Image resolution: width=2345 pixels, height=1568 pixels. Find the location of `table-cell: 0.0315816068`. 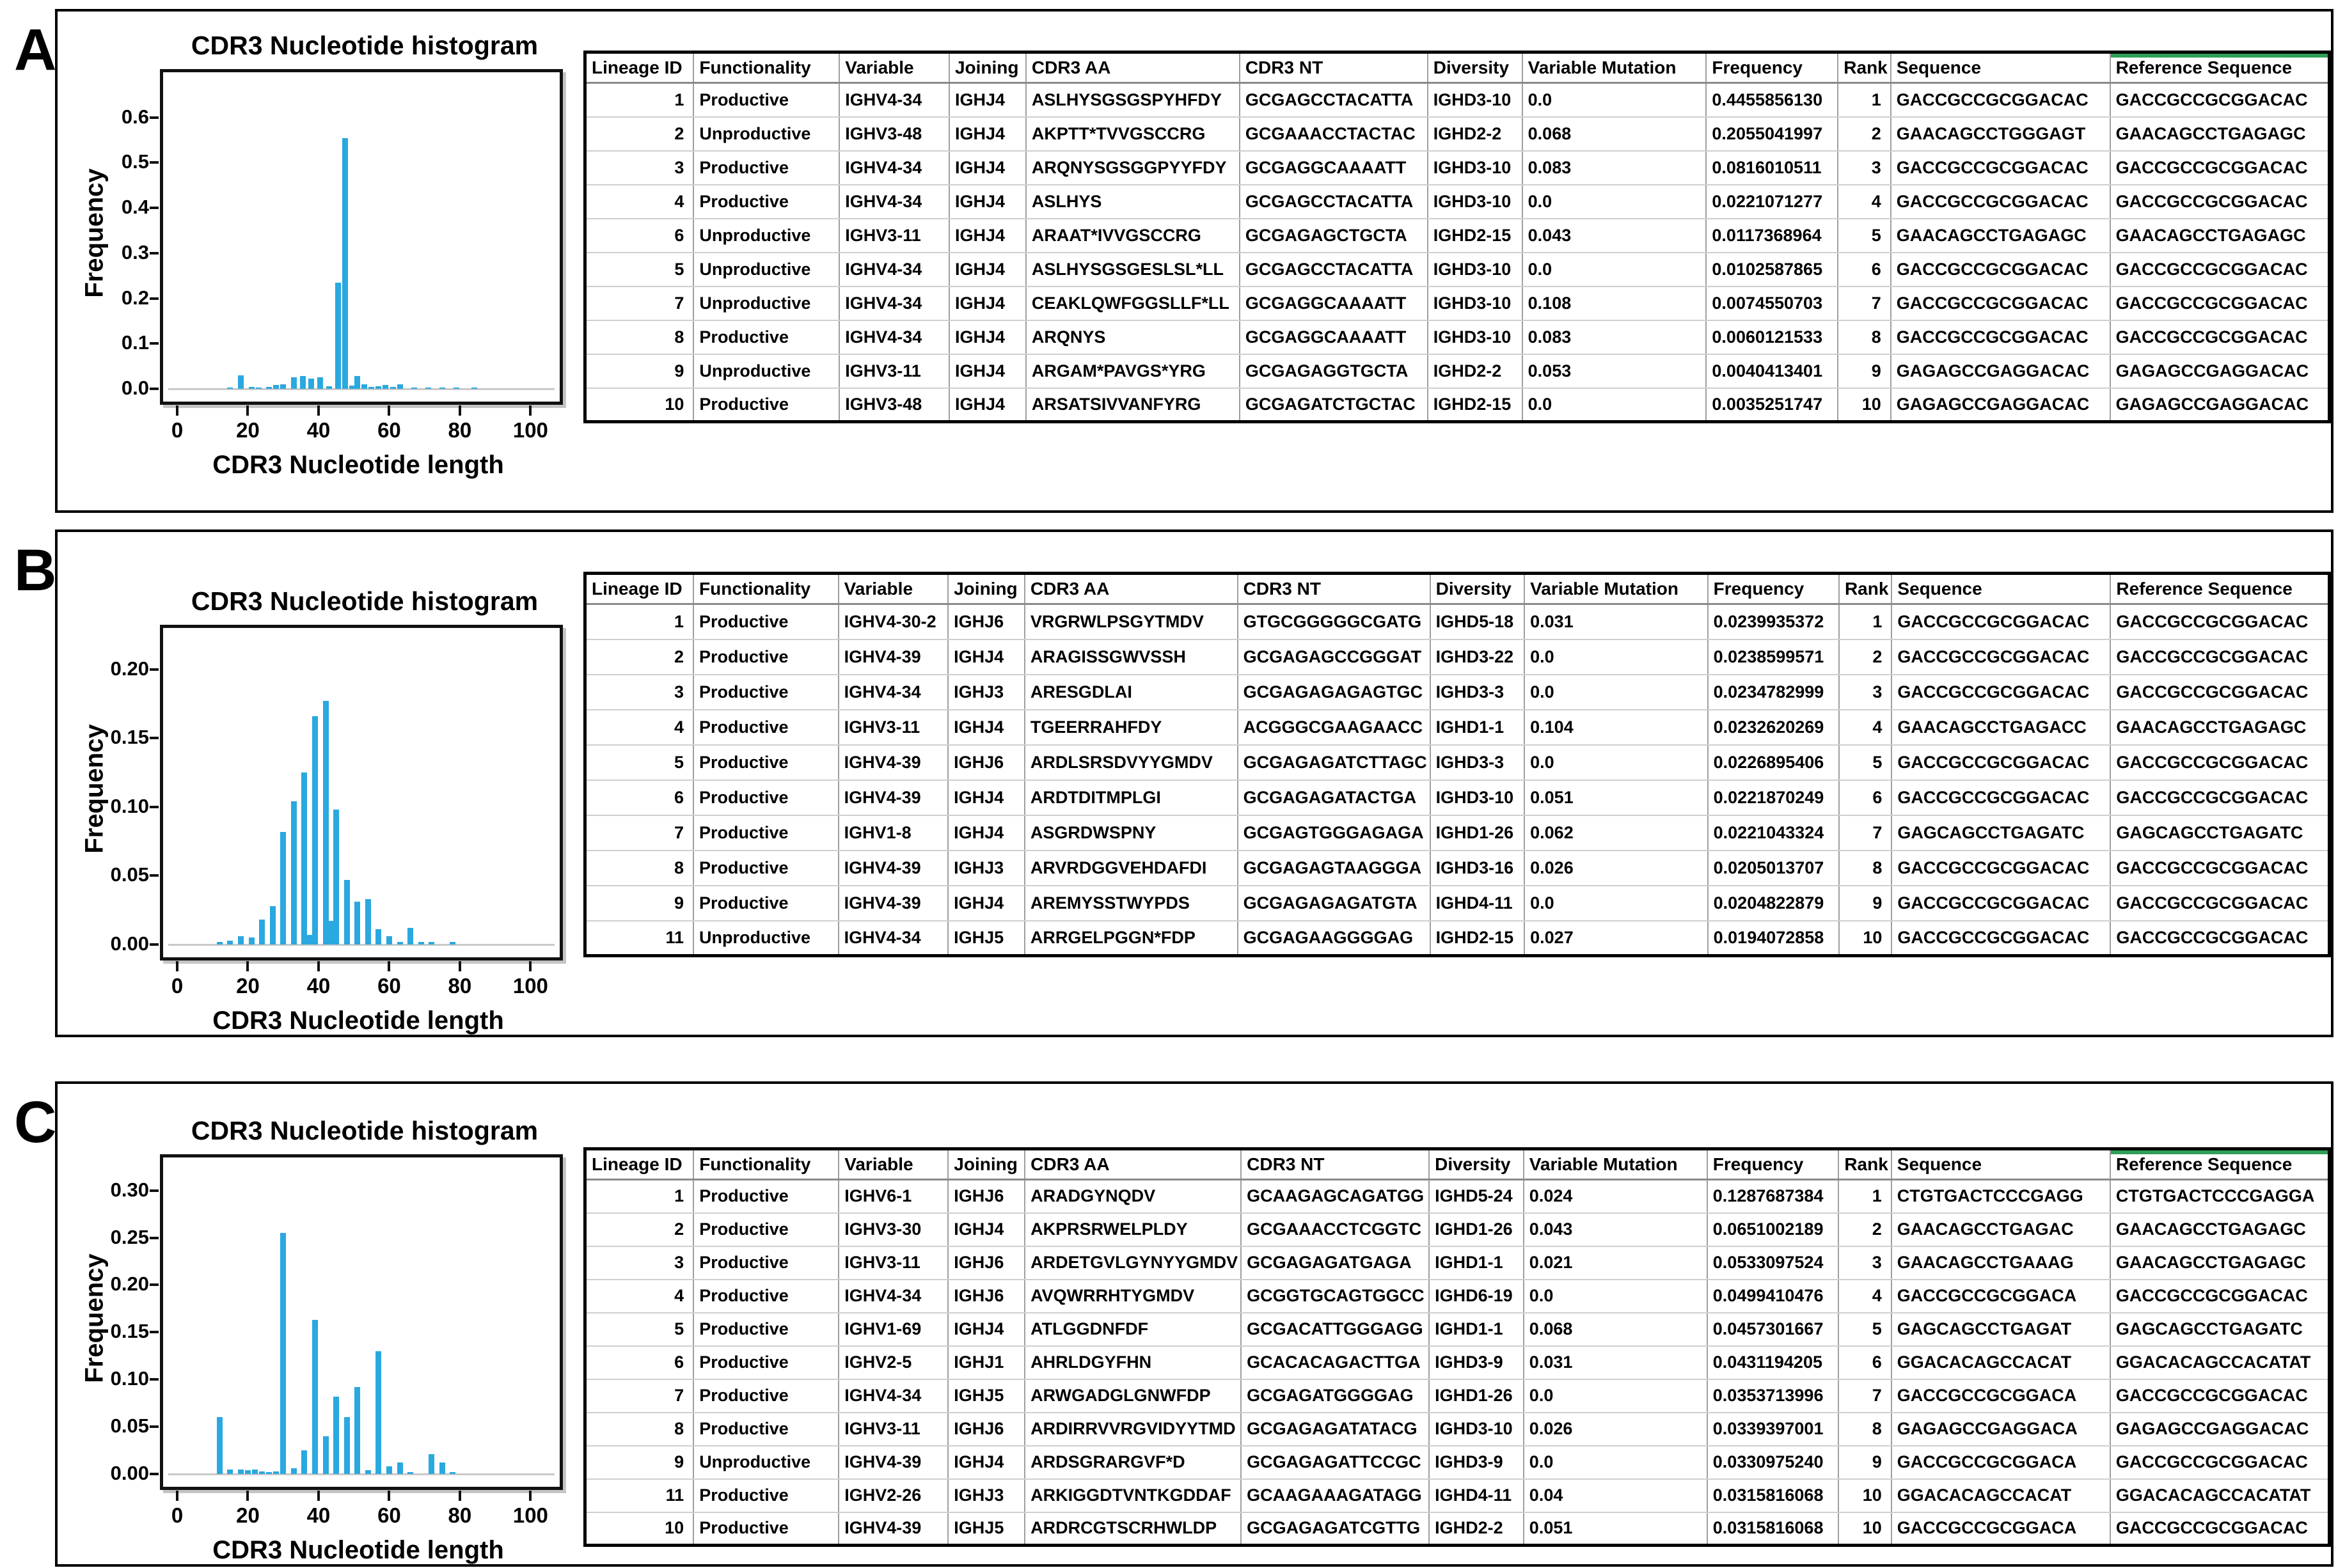

table-cell: 0.0315816068 is located at coordinates (1773, 1529).